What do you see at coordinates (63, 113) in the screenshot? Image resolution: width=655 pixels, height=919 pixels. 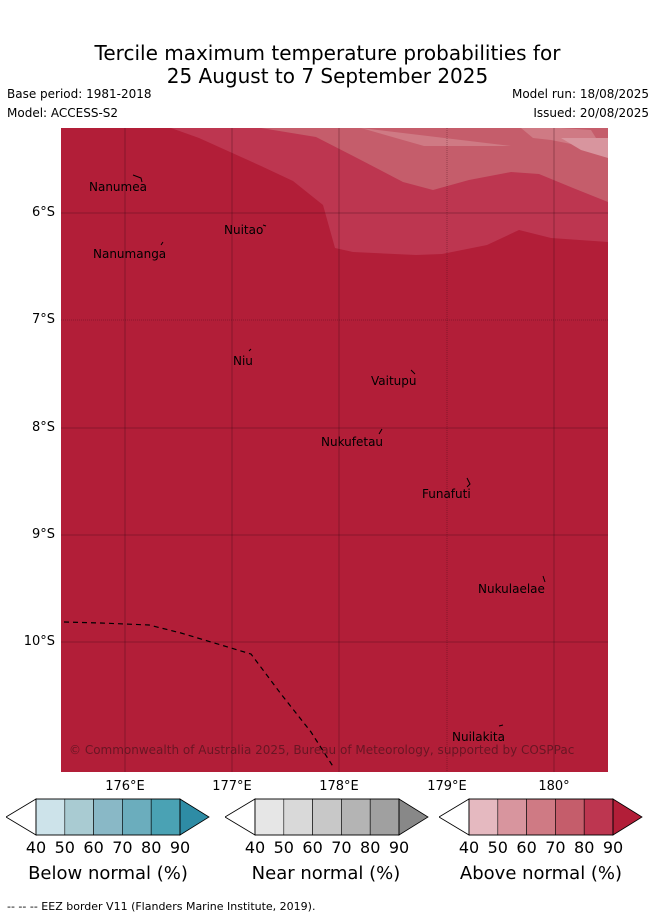 I see `model-name: Model: ACCESS-S2` at bounding box center [63, 113].